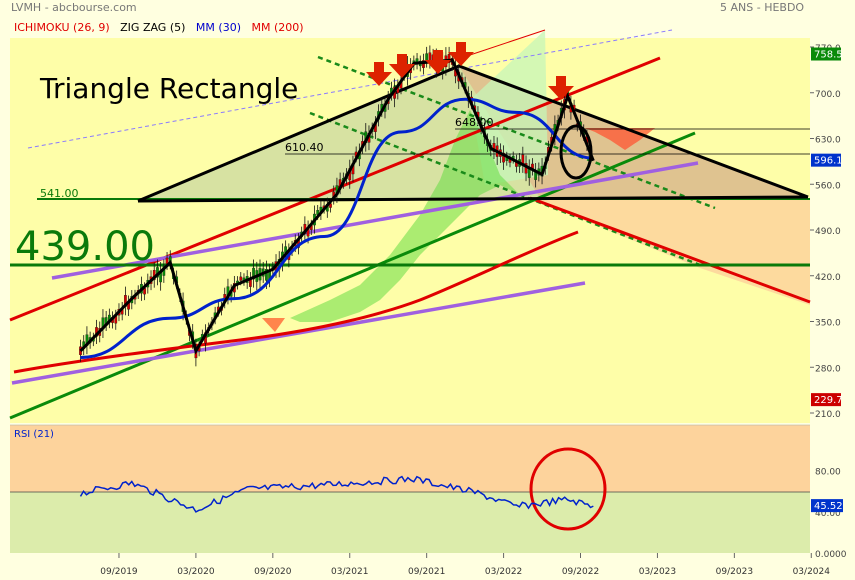 The height and width of the screenshot is (580, 855). What do you see at coordinates (828, 141) in the screenshot?
I see `y-tick-label: 630.0` at bounding box center [828, 141].